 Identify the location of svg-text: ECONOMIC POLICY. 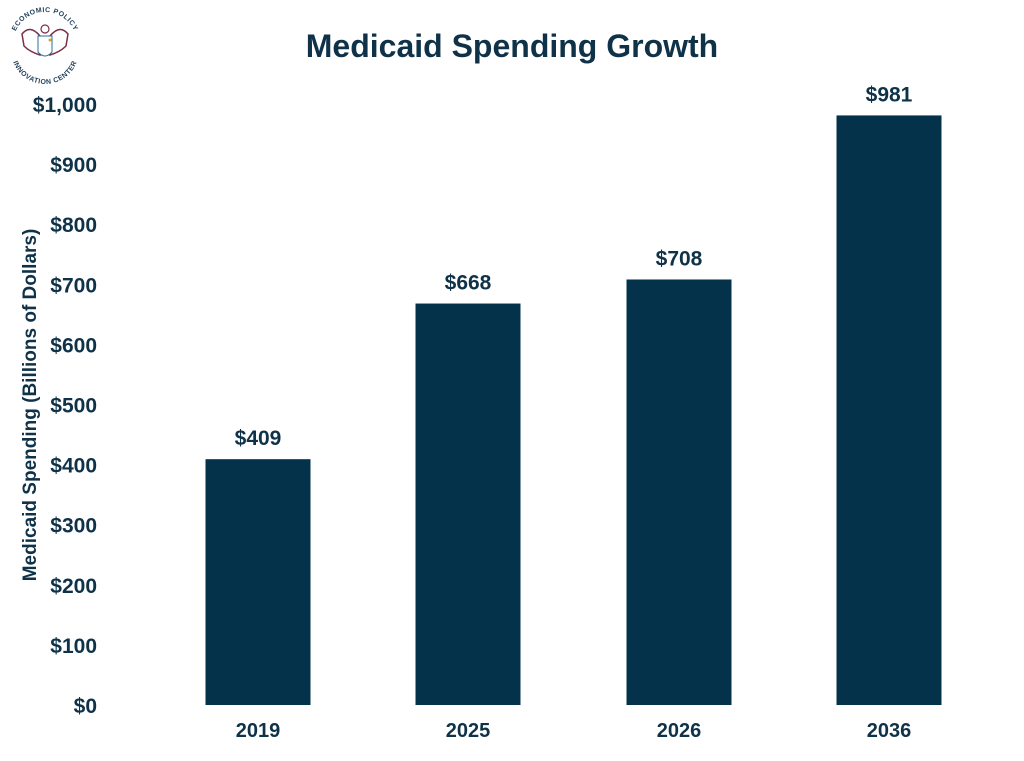
(45, 19).